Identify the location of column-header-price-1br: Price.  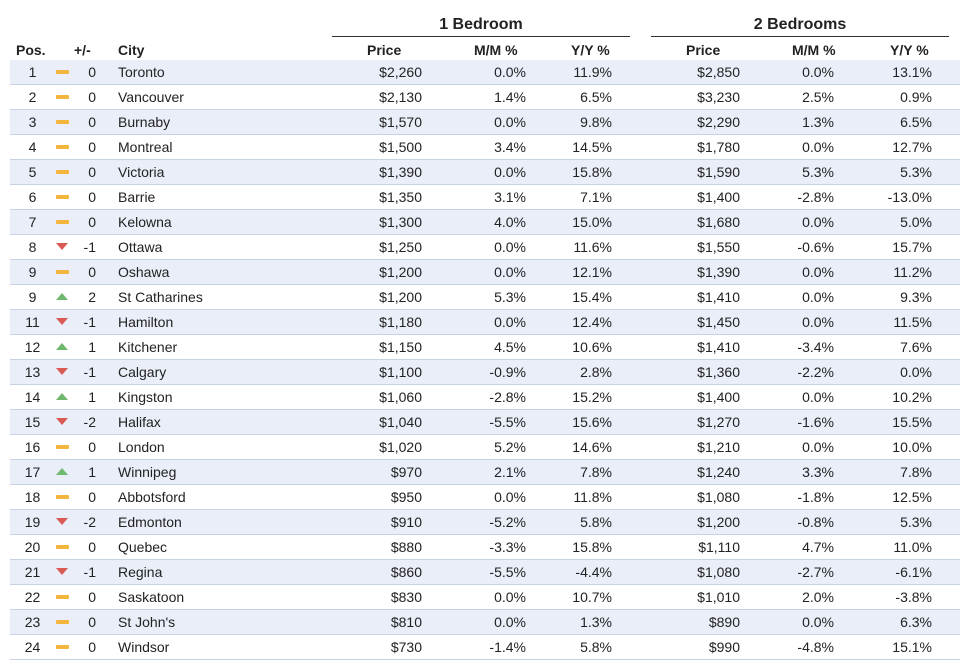
(384, 50).